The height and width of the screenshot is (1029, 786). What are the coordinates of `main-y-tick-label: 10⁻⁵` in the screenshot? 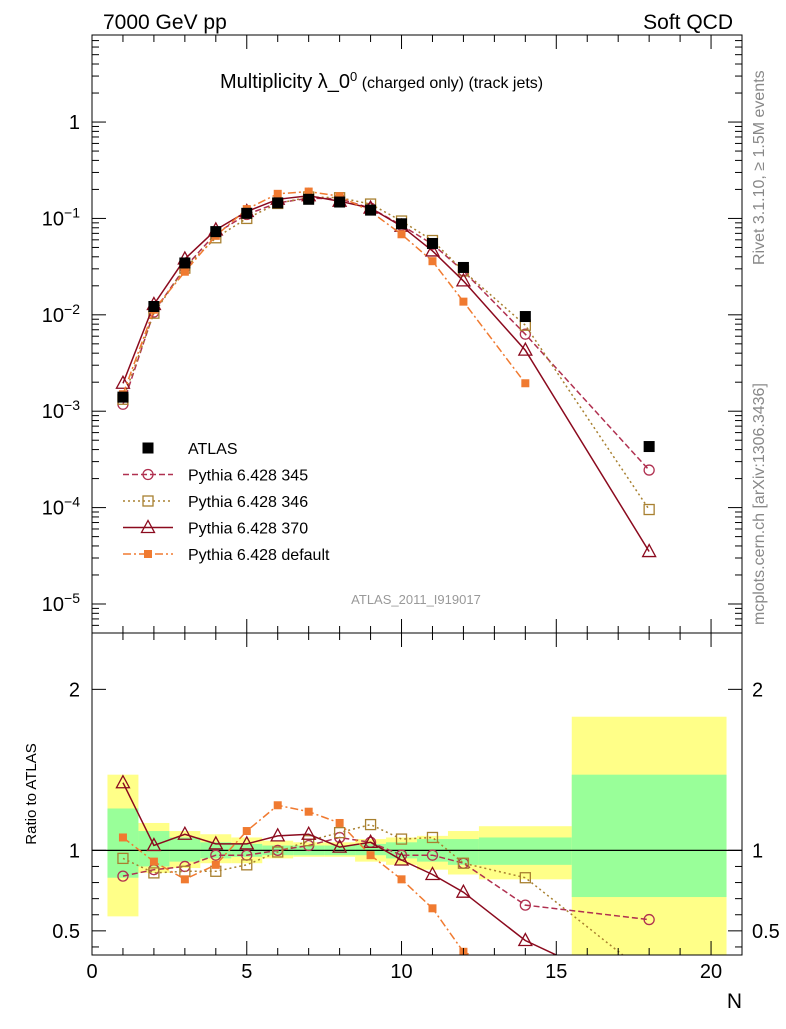 It's located at (61, 603).